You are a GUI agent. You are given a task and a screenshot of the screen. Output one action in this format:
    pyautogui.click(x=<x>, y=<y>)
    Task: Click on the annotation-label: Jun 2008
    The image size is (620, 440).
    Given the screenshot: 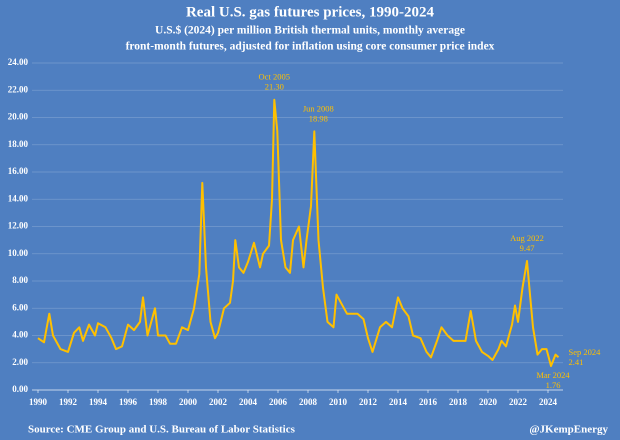 What is the action you would take?
    pyautogui.click(x=318, y=108)
    